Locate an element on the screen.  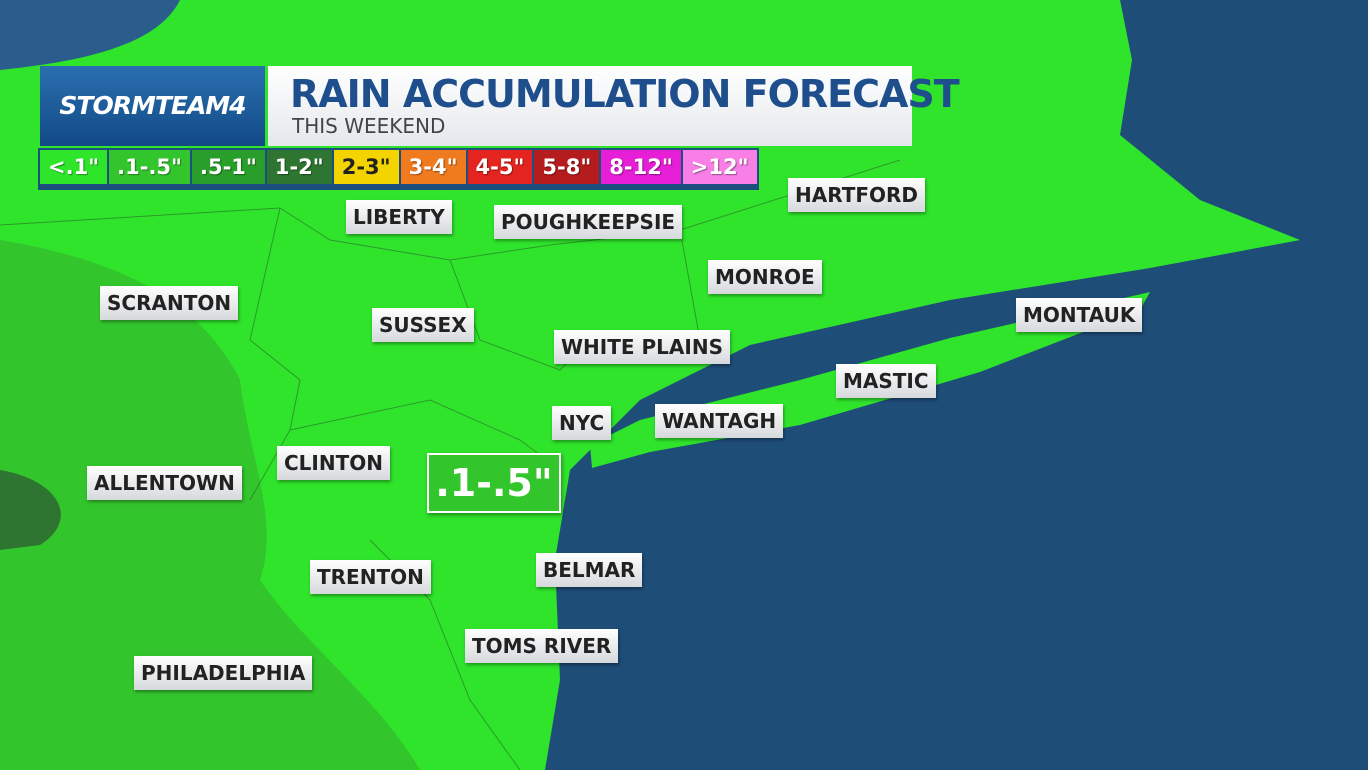
city-label: SCRANTON is located at coordinates (169, 303).